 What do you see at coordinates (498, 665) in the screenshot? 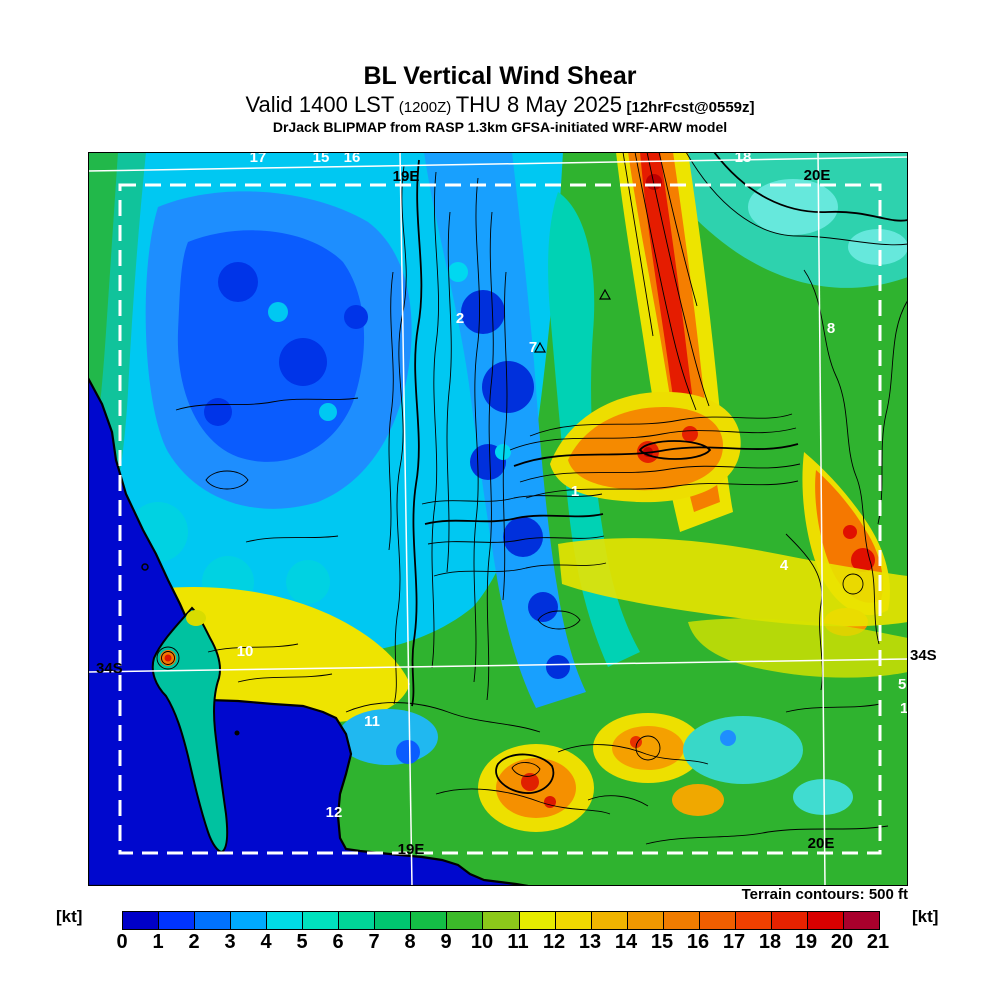
I see `lat-34s-line` at bounding box center [498, 665].